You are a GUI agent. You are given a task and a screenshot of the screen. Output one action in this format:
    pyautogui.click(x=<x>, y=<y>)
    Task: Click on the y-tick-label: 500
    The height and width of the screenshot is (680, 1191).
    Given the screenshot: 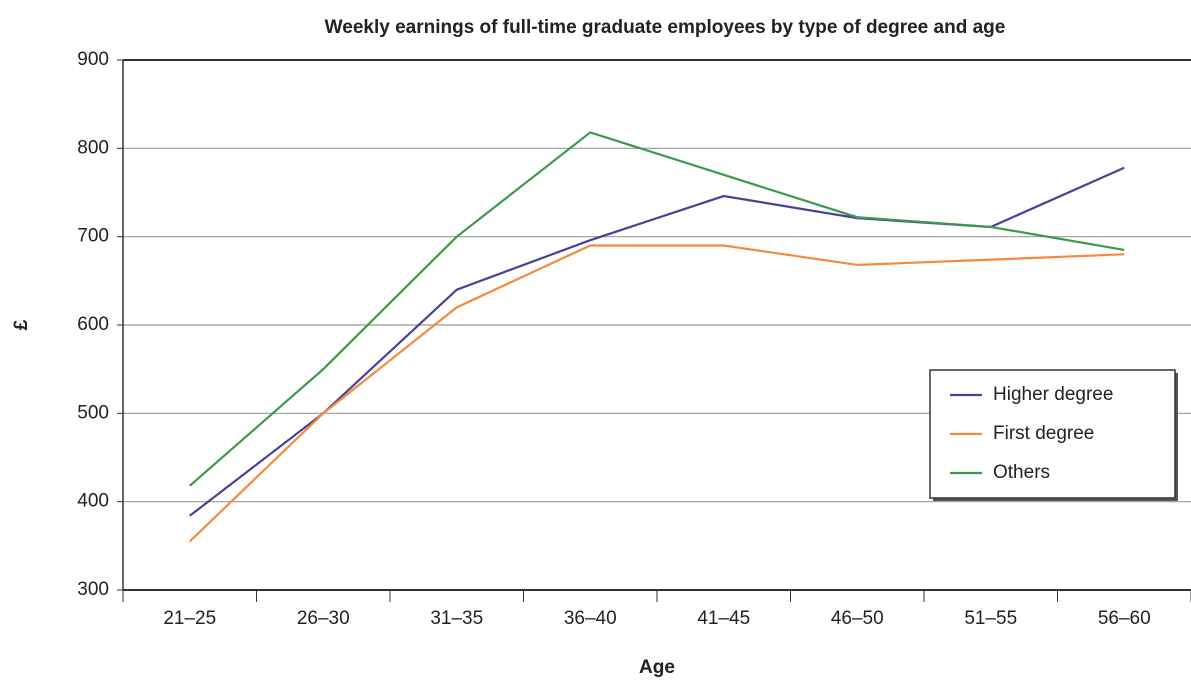 What is the action you would take?
    pyautogui.click(x=93, y=412)
    